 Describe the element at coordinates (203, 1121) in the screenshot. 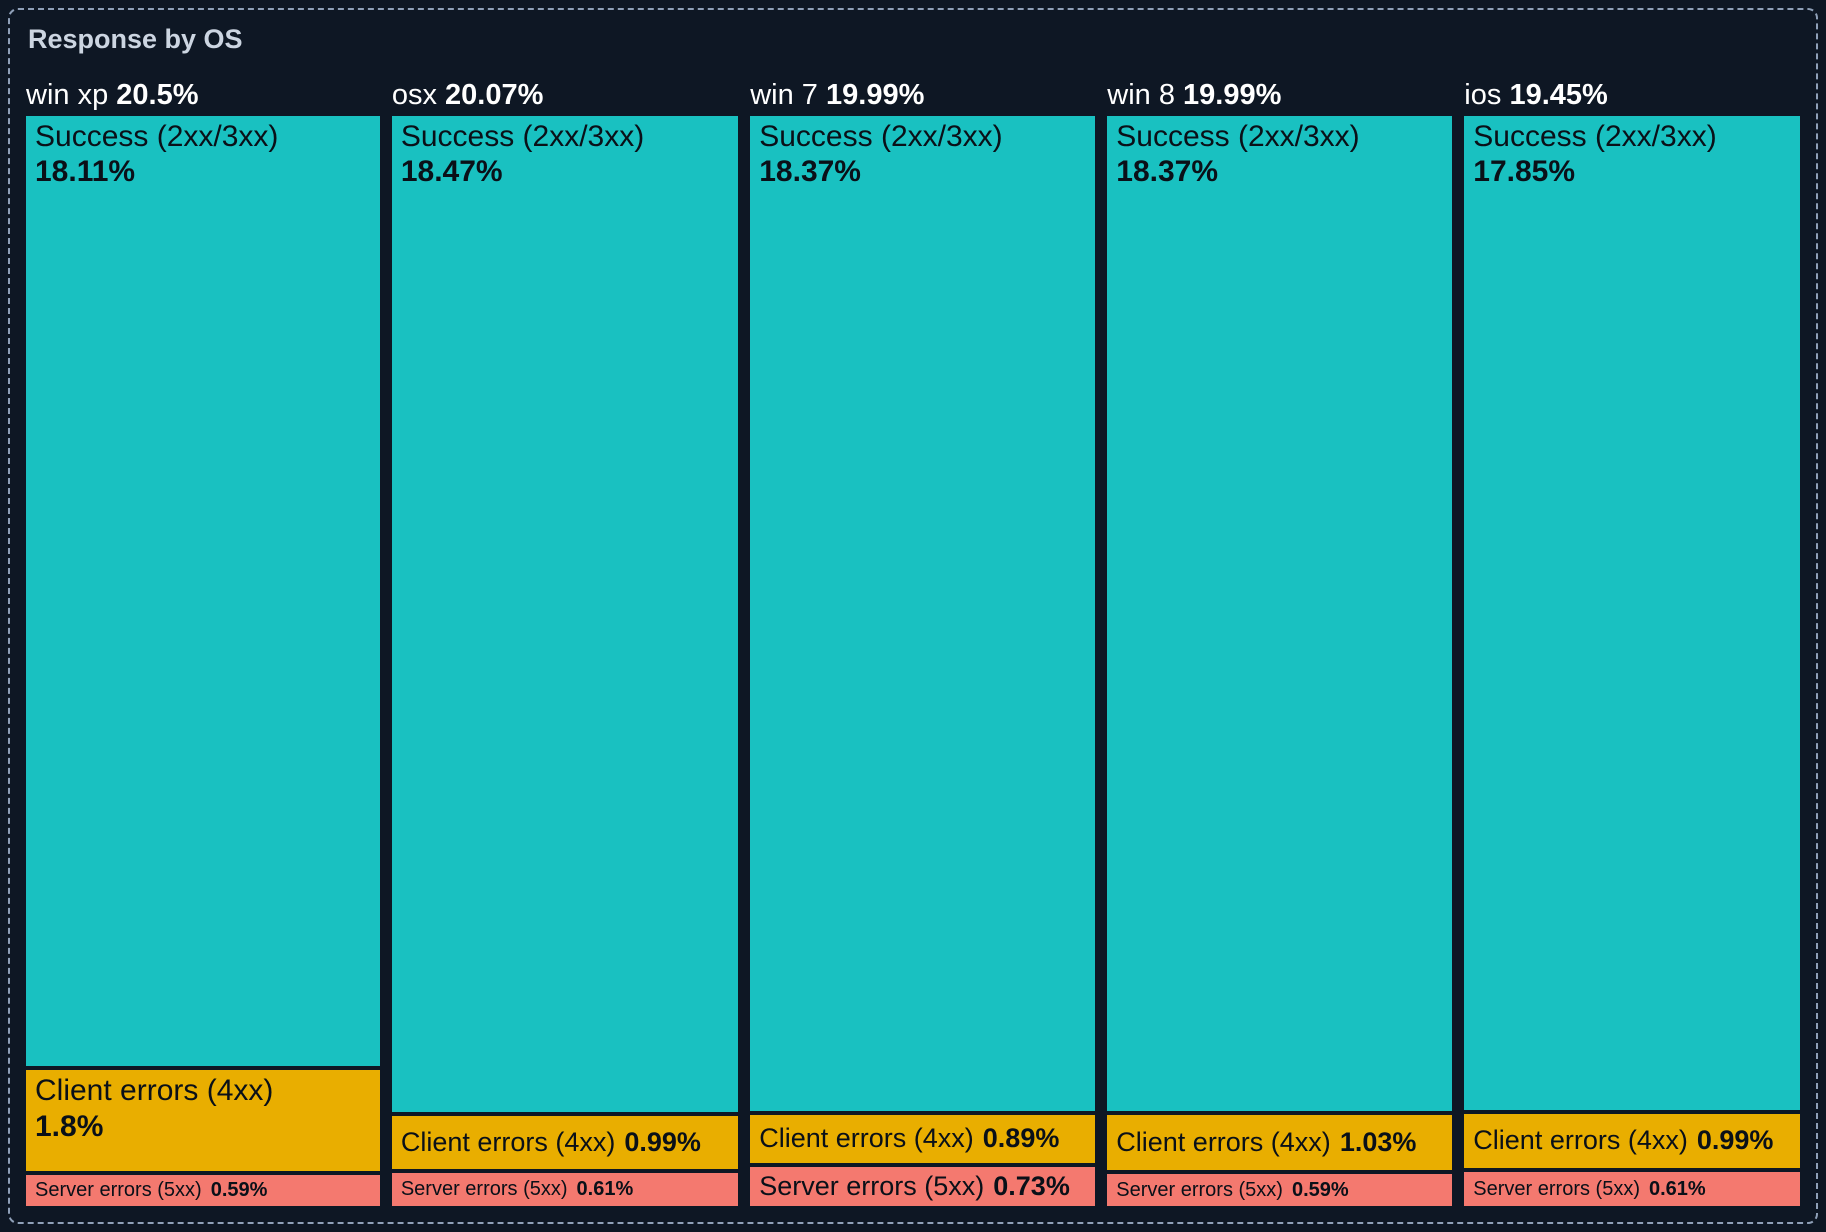

I see `segment-client-win-xp: Client errors (4xx) 1.8%` at that location.